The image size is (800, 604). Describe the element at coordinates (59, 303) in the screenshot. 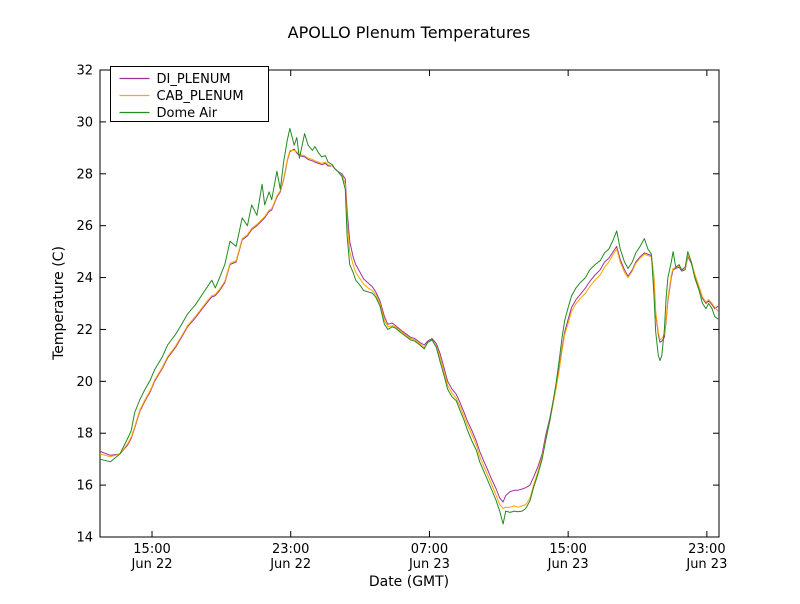

I see `y-axis-label: Temperature (C)` at that location.